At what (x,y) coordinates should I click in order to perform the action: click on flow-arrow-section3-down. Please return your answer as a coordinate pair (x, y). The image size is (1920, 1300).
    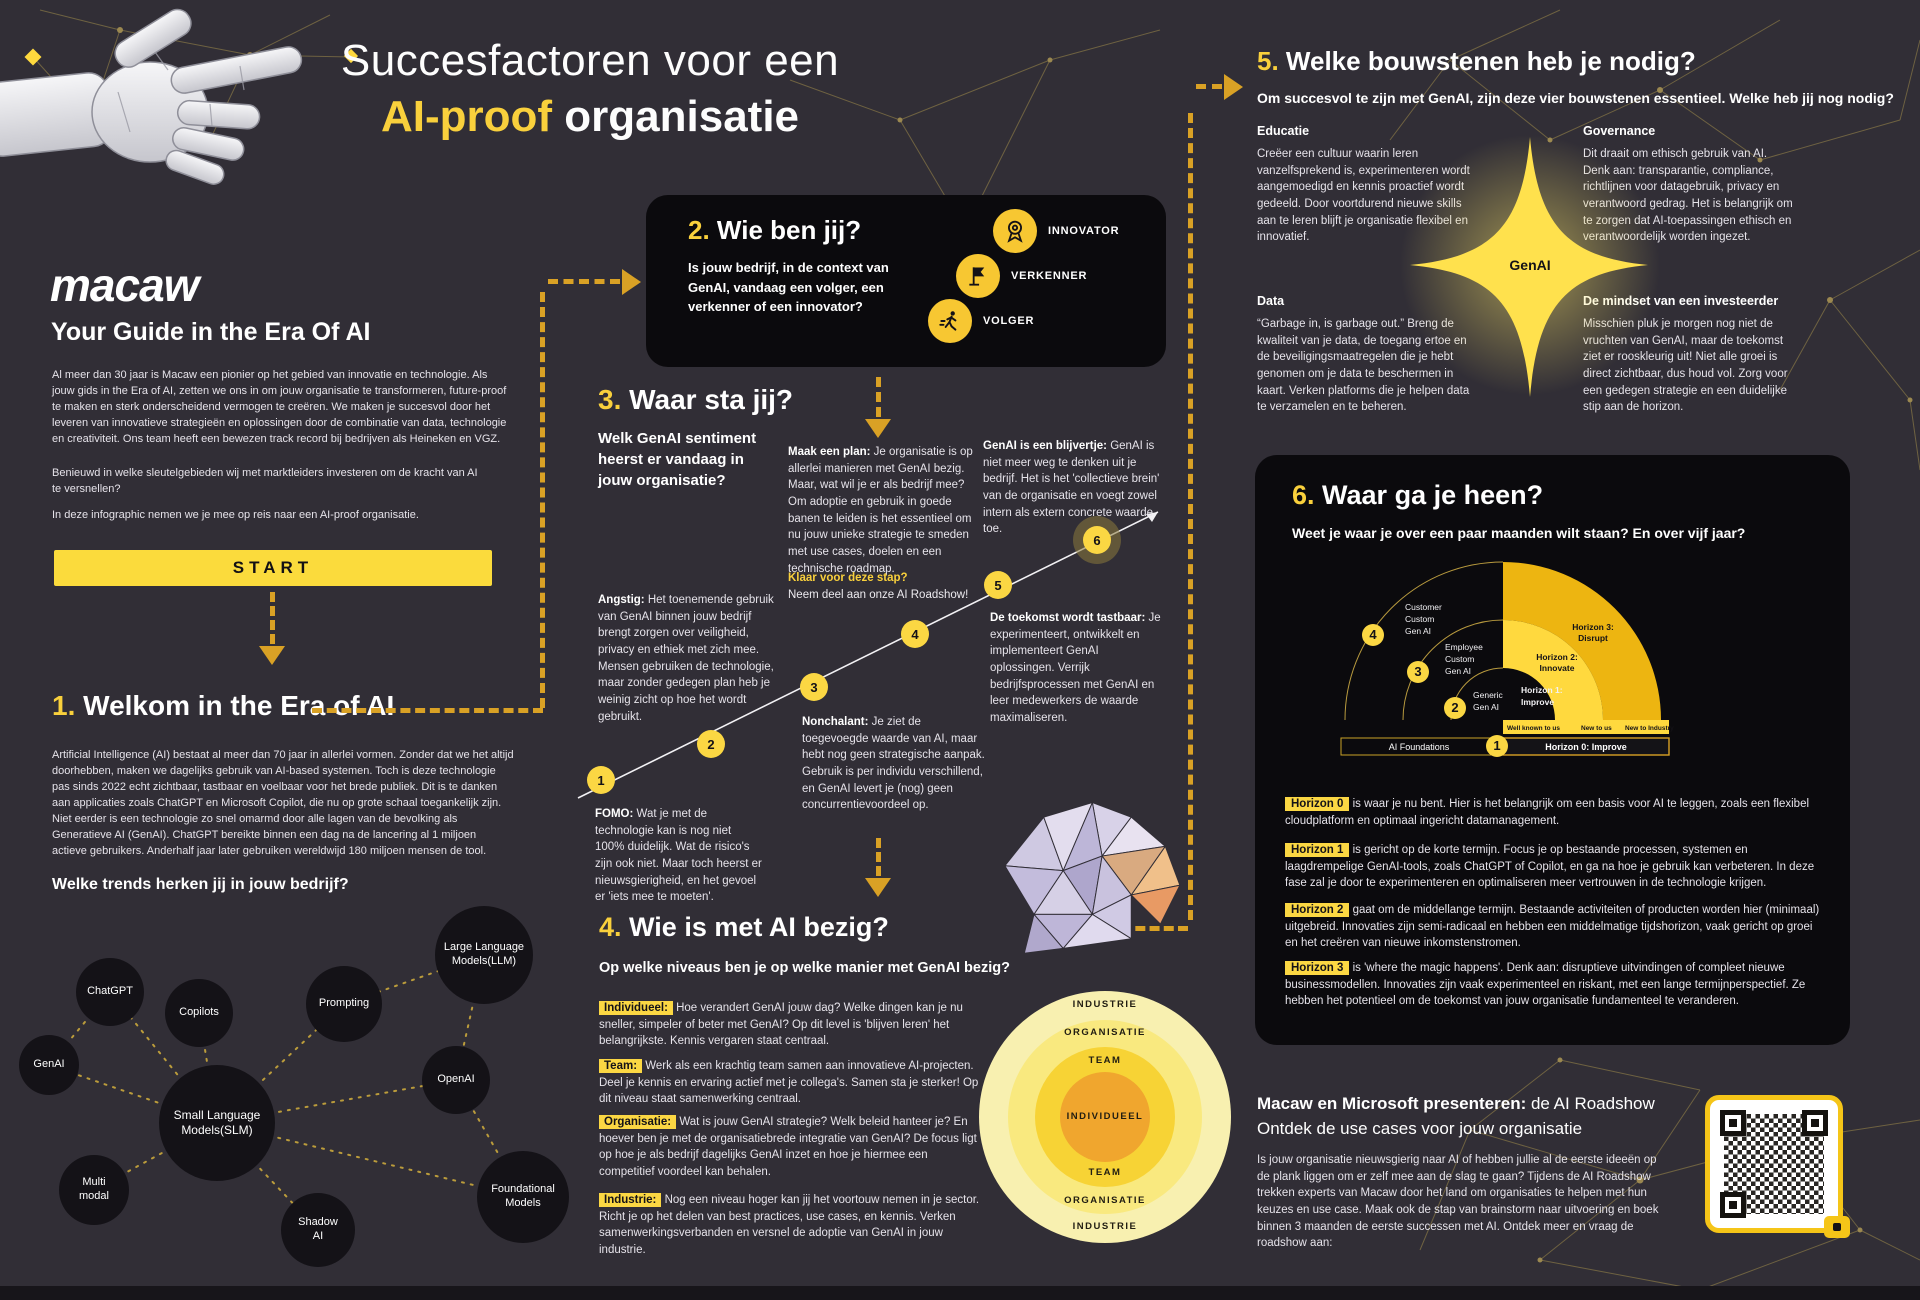
    Looking at the image, I should click on (878, 887).